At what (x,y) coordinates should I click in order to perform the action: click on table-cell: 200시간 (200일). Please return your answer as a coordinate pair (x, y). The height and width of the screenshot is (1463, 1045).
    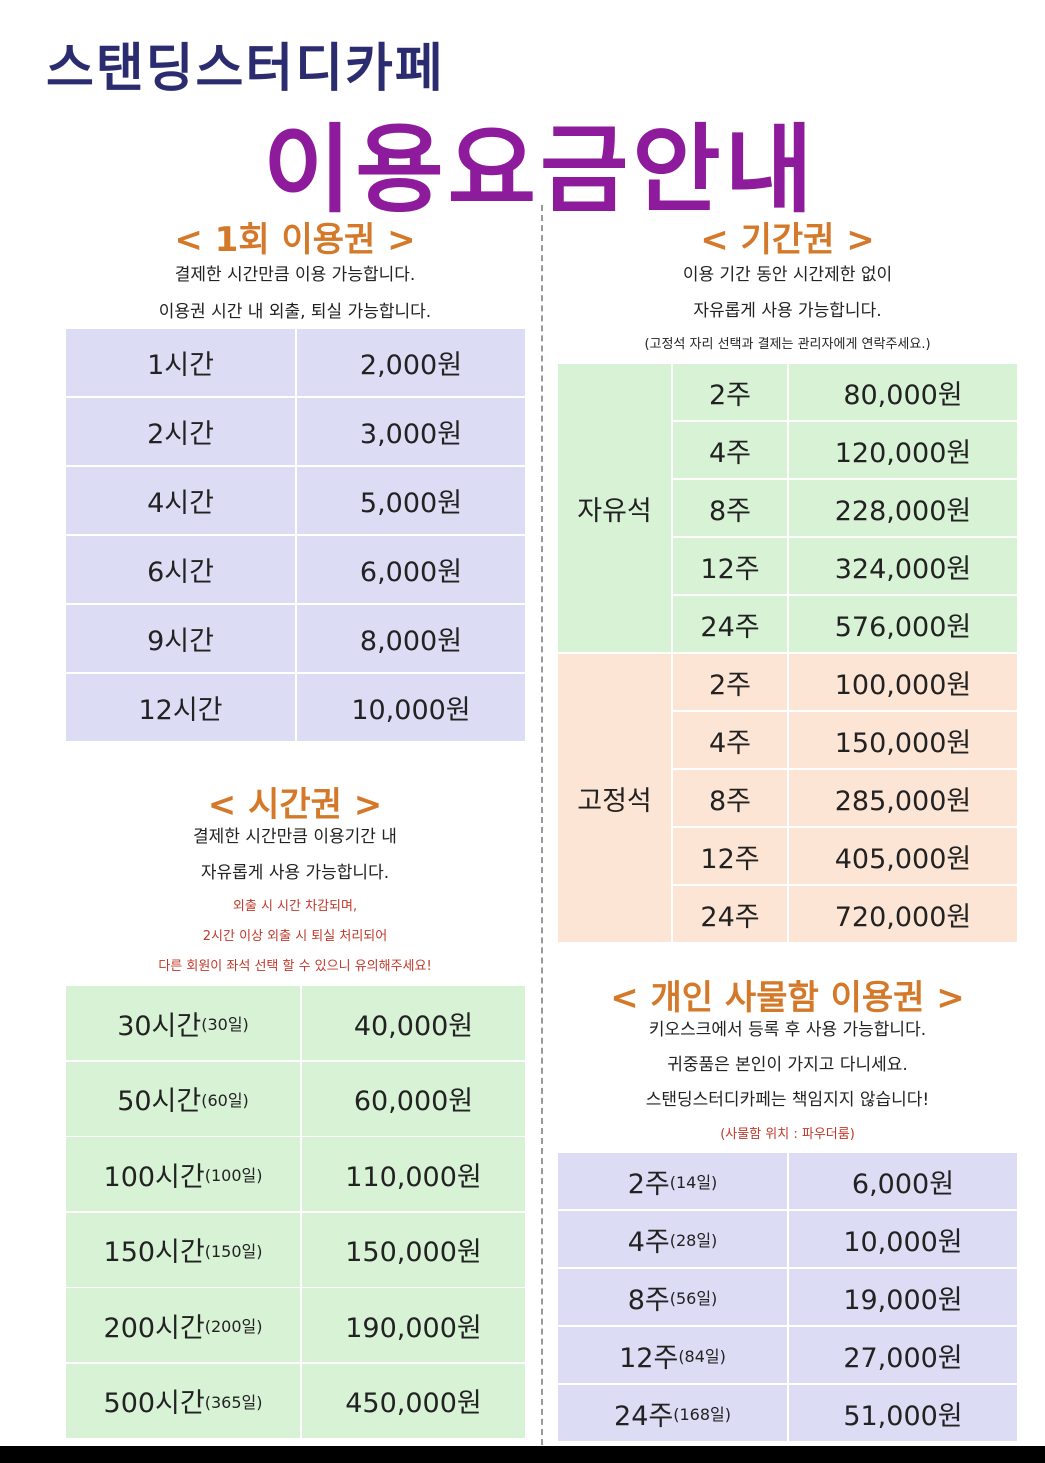
    Looking at the image, I should click on (183, 1325).